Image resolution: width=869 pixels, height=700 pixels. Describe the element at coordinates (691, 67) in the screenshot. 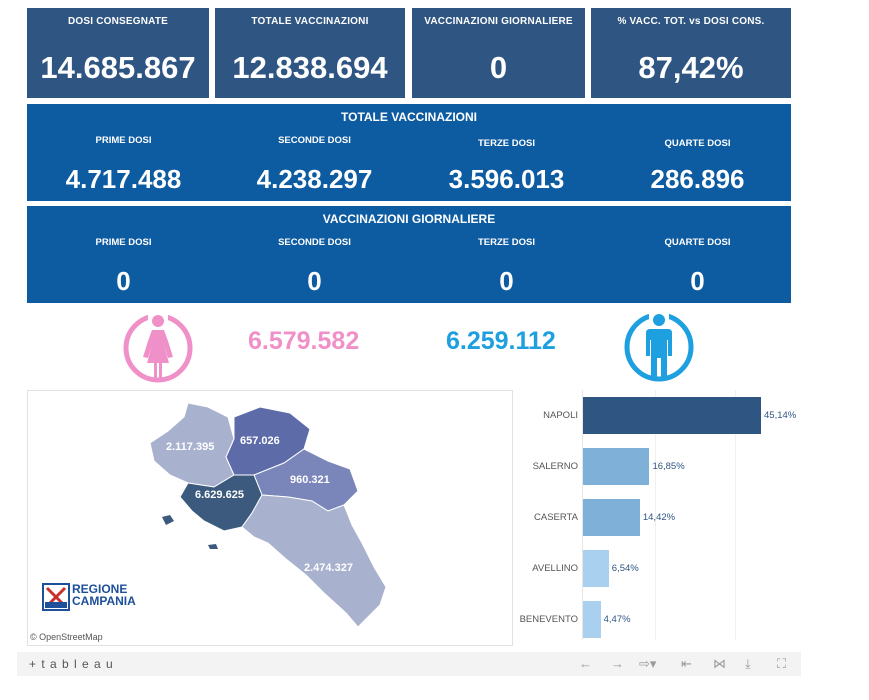

I see `kpi-value: 87,42%` at that location.